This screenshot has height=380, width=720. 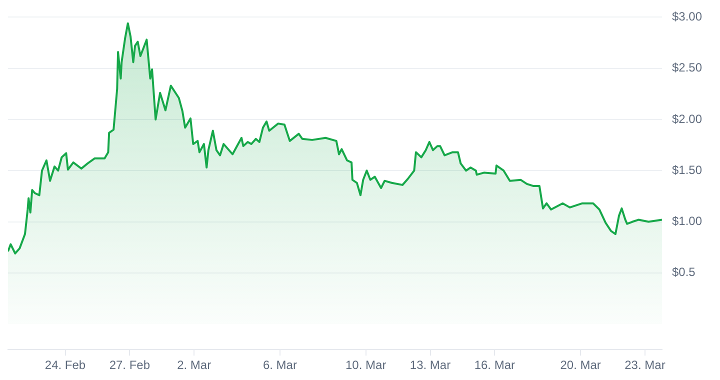 What do you see at coordinates (687, 221) in the screenshot?
I see `y-tick-label: $1.00` at bounding box center [687, 221].